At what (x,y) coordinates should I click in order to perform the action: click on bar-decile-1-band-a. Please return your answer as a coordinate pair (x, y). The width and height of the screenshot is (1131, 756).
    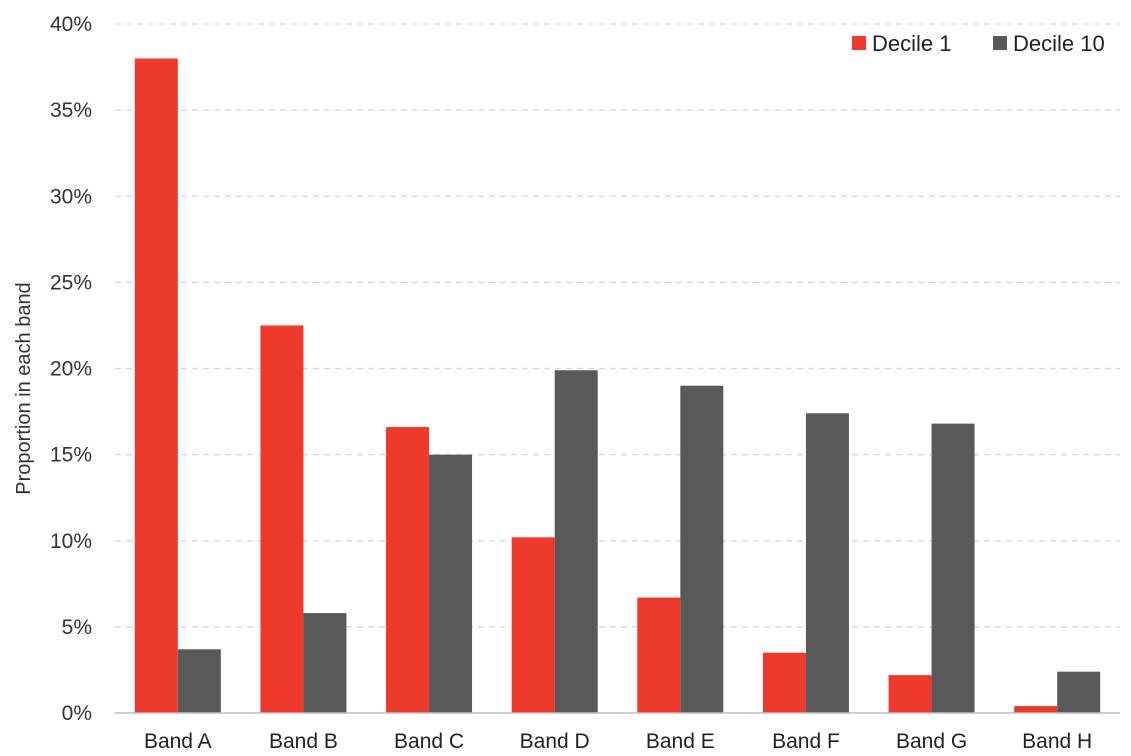
    Looking at the image, I should click on (156, 385).